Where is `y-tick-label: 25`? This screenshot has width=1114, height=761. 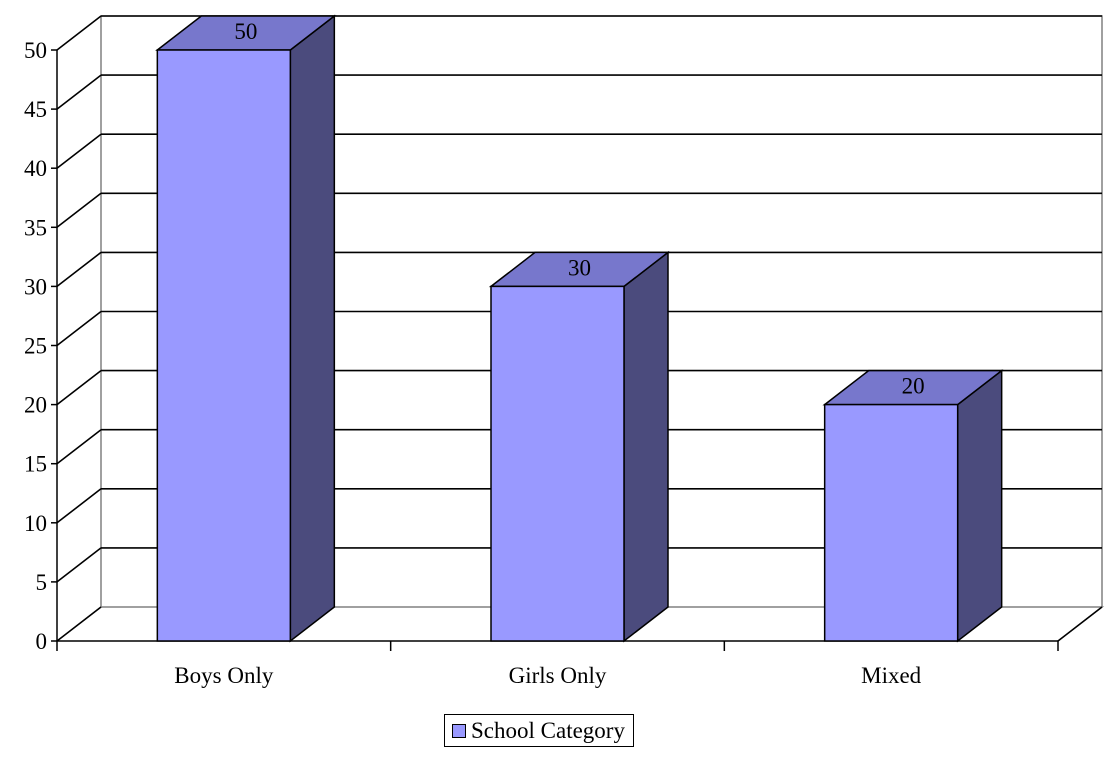
y-tick-label: 25 is located at coordinates (35, 346).